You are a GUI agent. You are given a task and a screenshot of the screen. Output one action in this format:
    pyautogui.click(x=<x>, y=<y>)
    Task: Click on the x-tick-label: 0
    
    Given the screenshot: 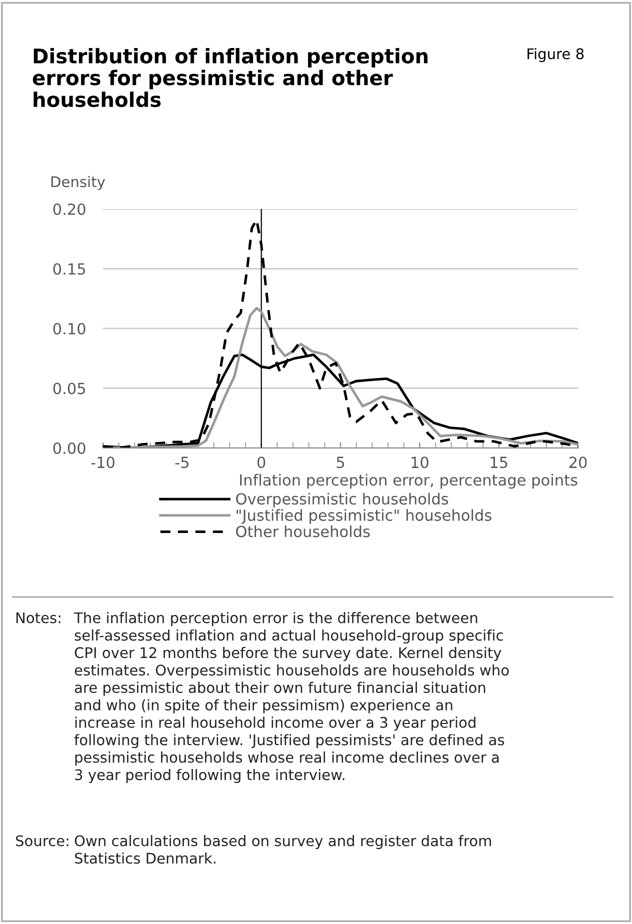 What is the action you would take?
    pyautogui.click(x=261, y=462)
    